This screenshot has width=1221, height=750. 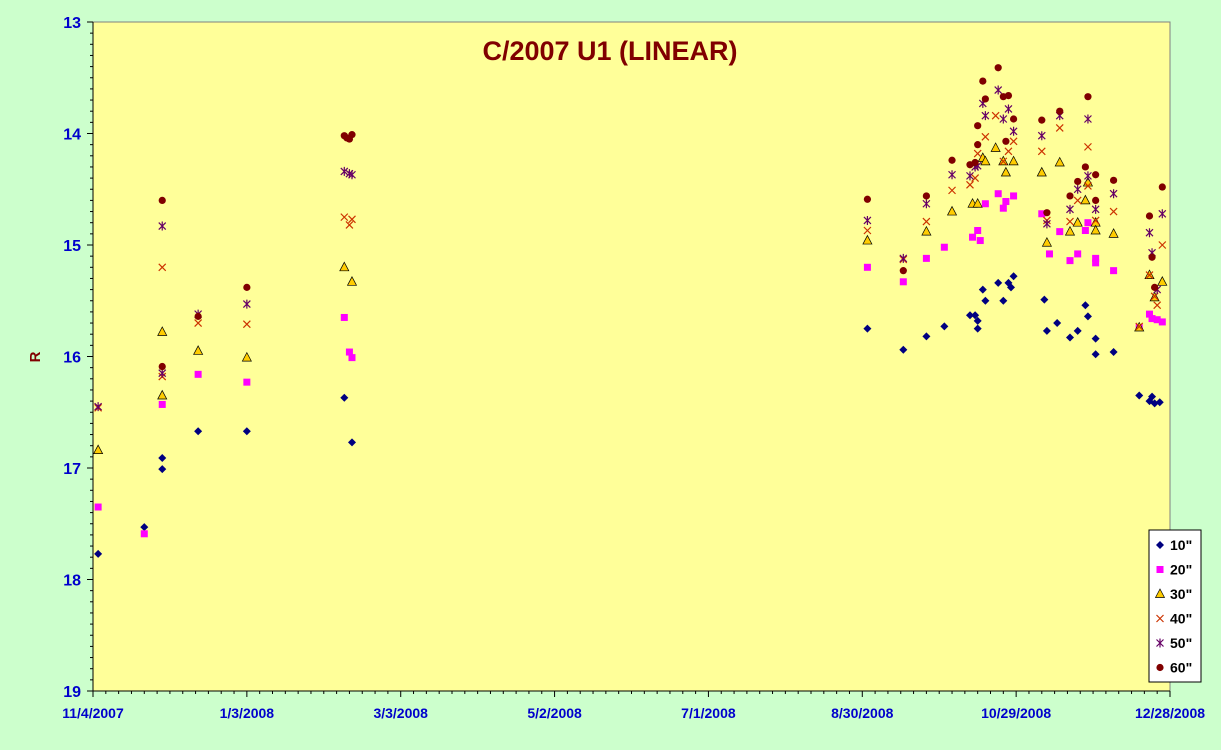 What do you see at coordinates (72, 135) in the screenshot?
I see `y-tick-label: 14` at bounding box center [72, 135].